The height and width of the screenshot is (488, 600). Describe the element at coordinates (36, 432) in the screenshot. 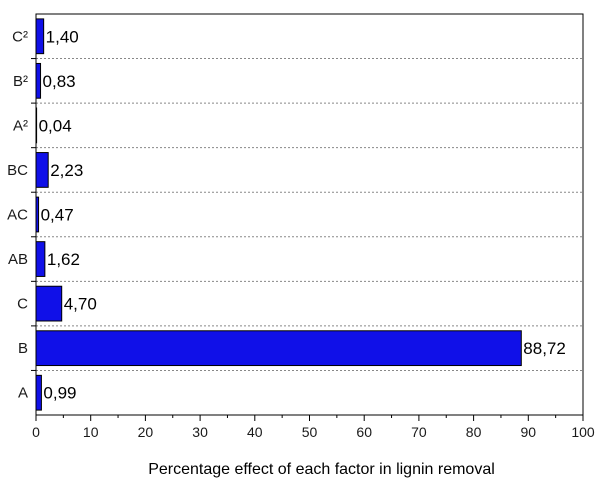

I see `x-tick-label: 0` at that location.